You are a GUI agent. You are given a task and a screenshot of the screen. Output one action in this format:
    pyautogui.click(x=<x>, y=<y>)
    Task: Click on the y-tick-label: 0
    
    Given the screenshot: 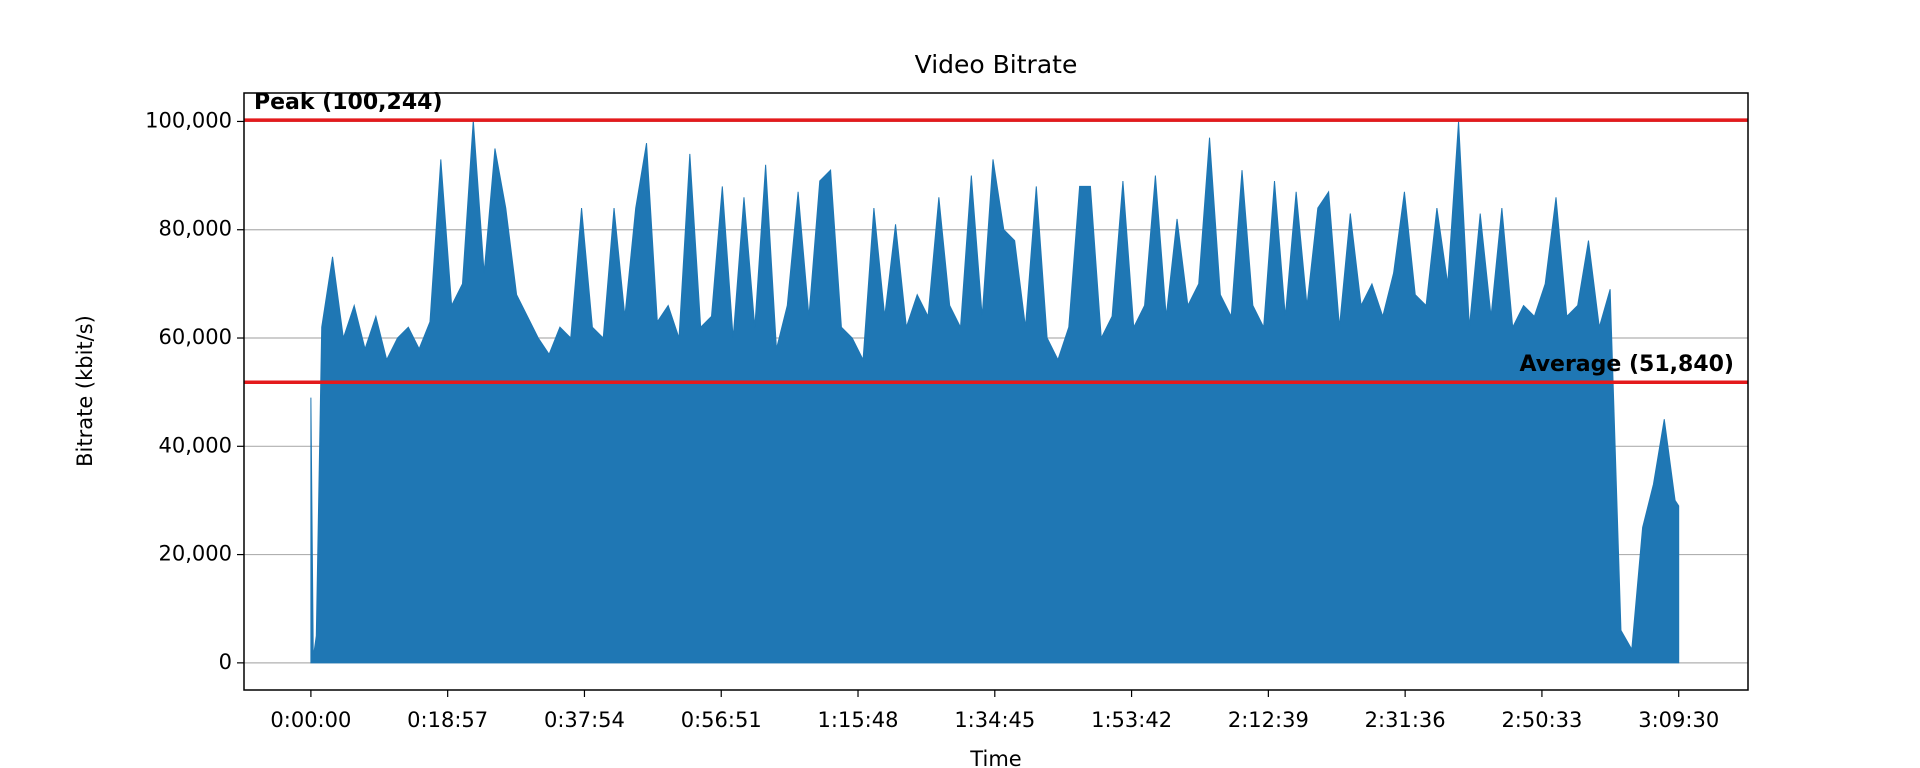 What is the action you would take?
    pyautogui.click(x=225, y=662)
    